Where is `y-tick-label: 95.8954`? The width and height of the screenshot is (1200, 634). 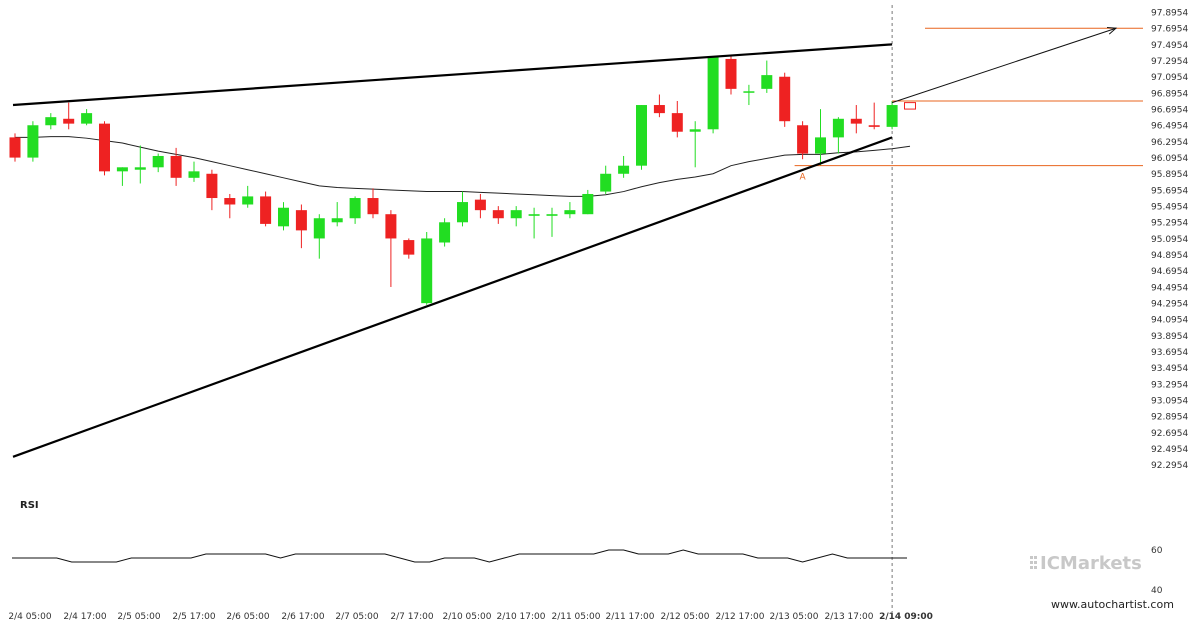
y-tick-label: 95.8954 is located at coordinates (1169, 175).